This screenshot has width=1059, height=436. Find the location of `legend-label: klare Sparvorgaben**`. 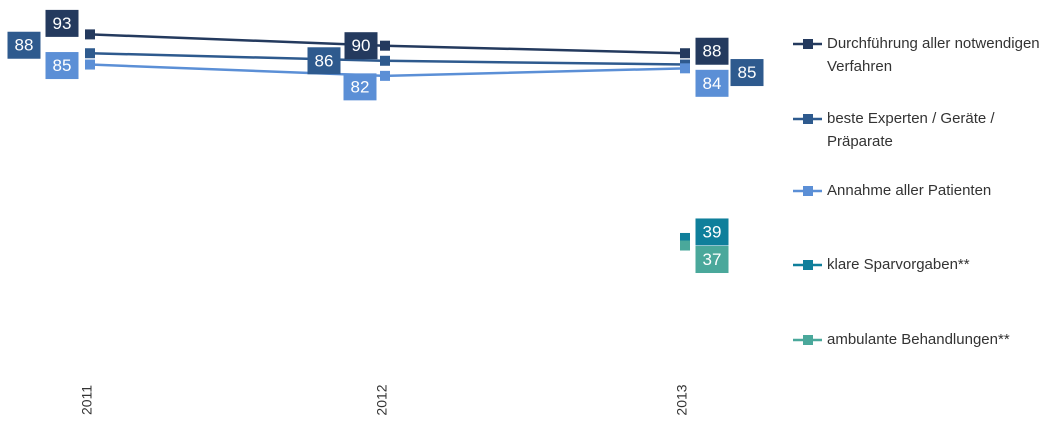

legend-label: klare Sparvorgaben** is located at coordinates (898, 264).